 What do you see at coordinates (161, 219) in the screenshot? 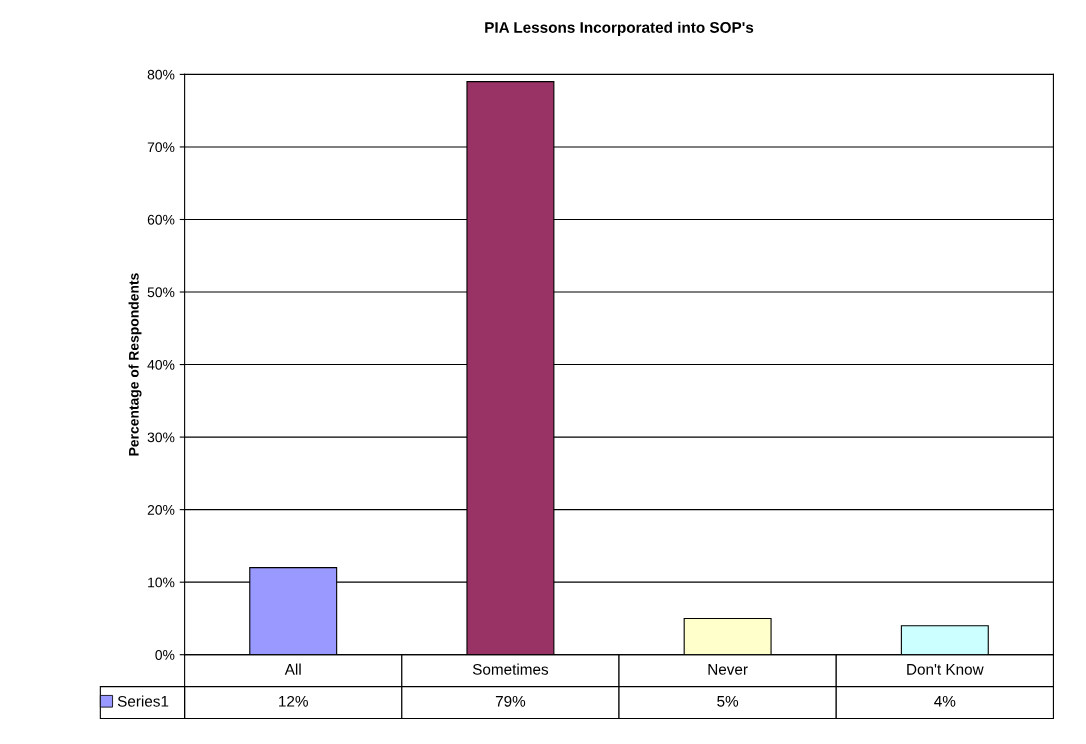
I see `y-tick-label: 60%` at bounding box center [161, 219].